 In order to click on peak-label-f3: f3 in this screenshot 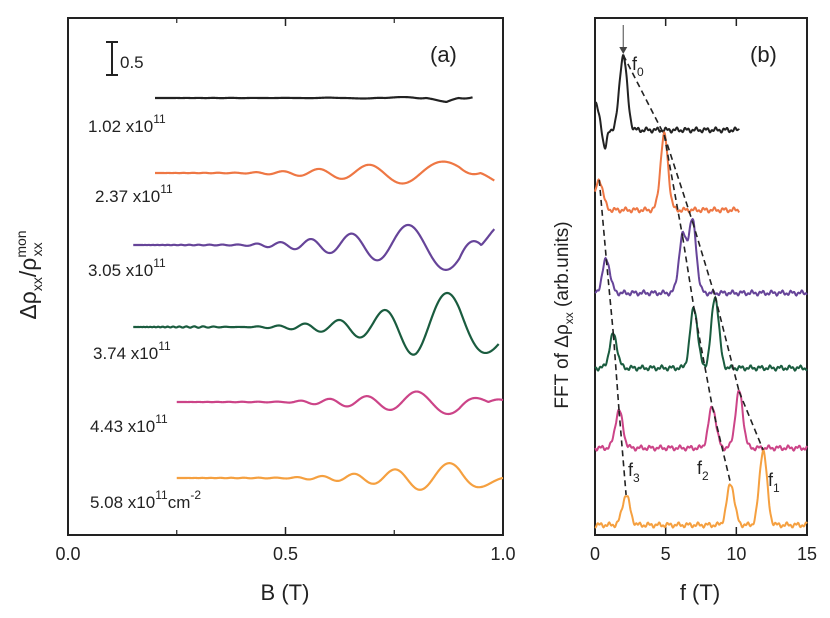, I will do `click(634, 472)`.